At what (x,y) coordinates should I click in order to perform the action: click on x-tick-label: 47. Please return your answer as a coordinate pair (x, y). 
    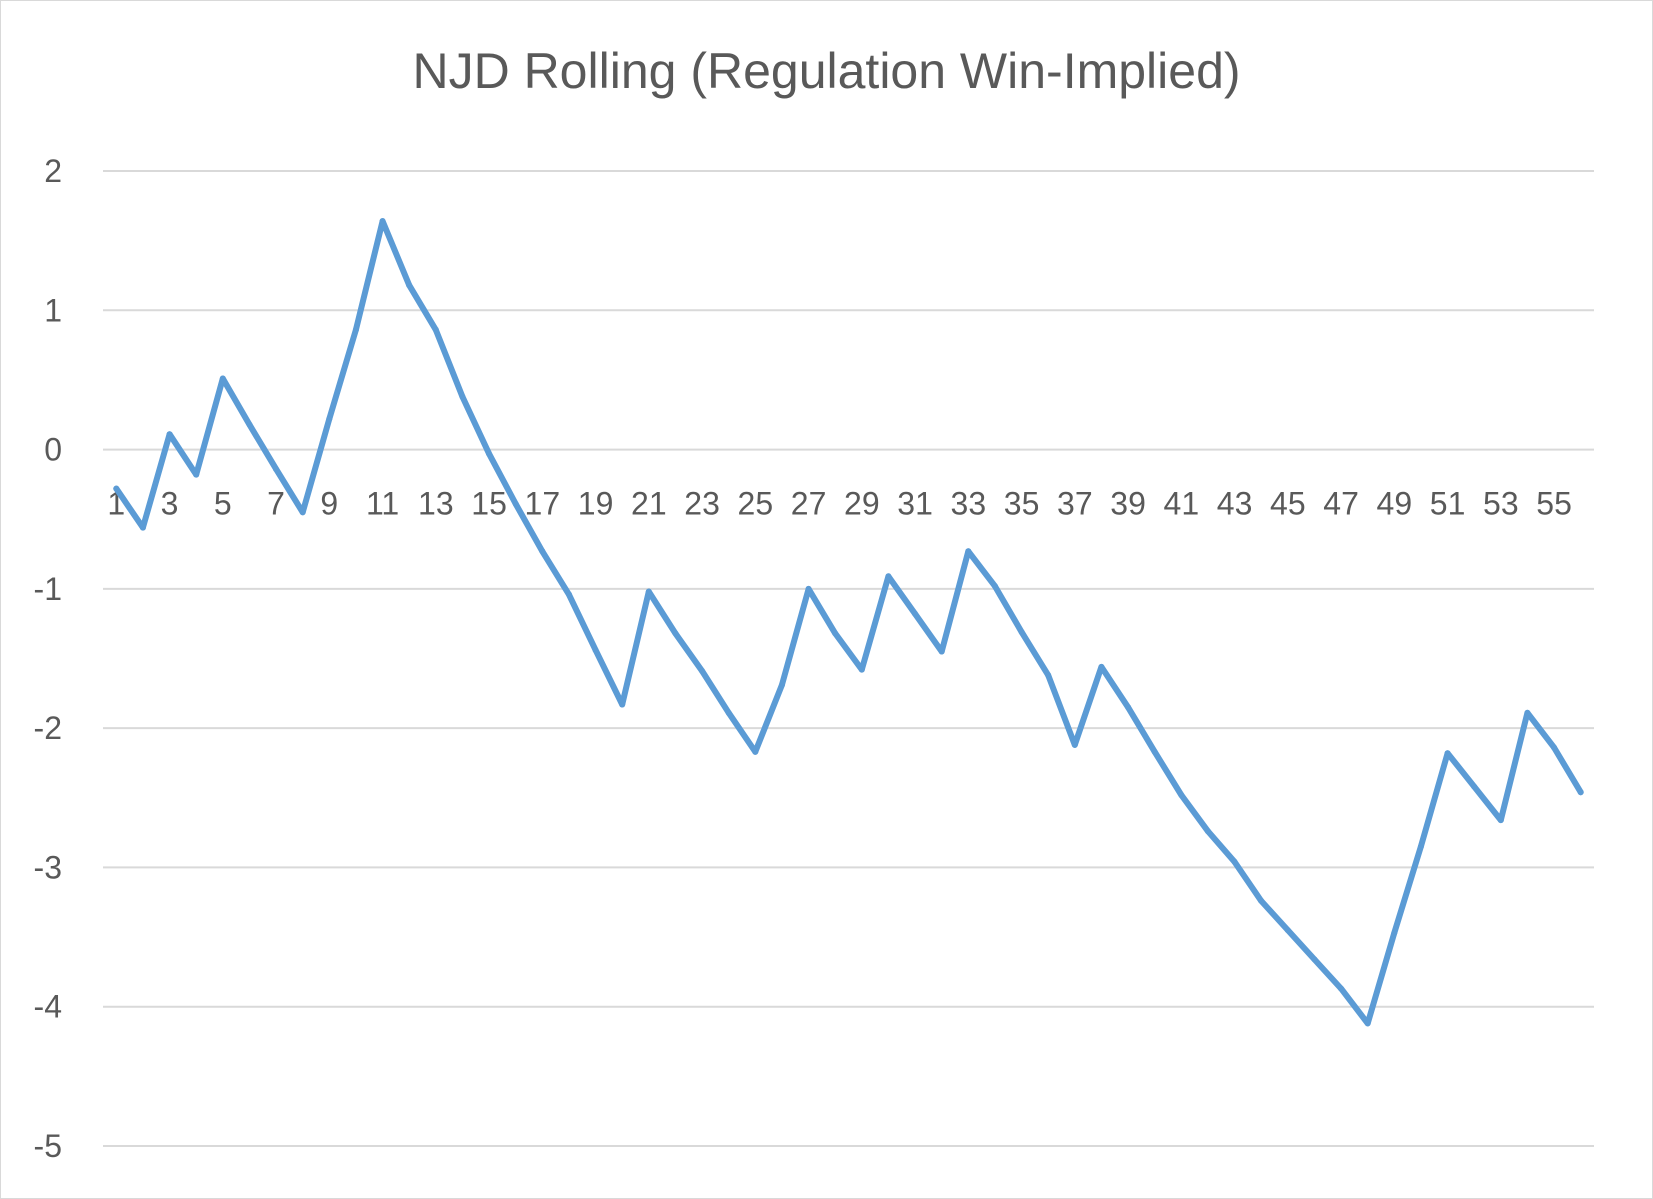
    Looking at the image, I should click on (1341, 504).